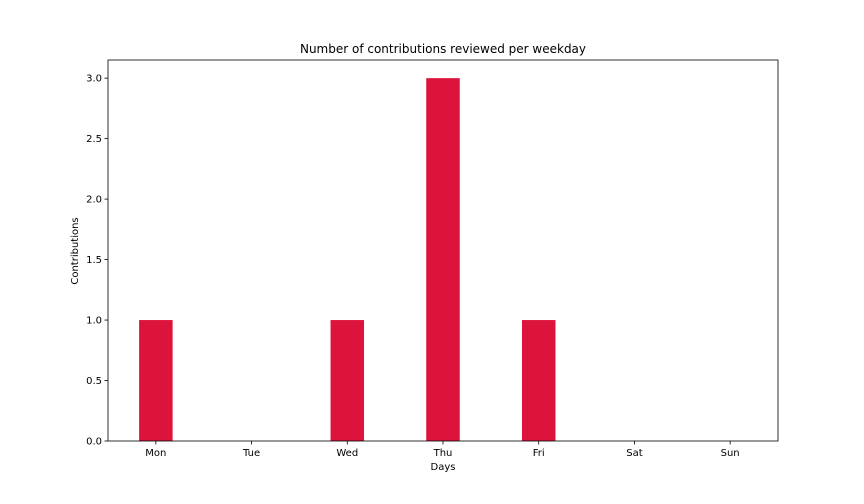 Image resolution: width=864 pixels, height=504 pixels. What do you see at coordinates (251, 453) in the screenshot?
I see `x-tick-label: Tue` at bounding box center [251, 453].